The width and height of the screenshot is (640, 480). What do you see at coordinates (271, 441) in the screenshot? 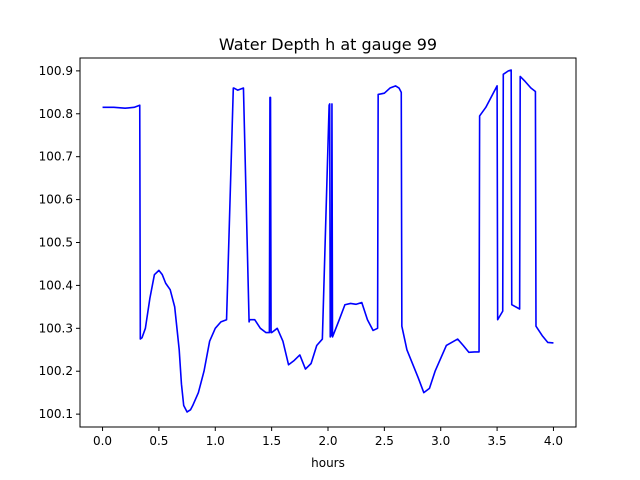
I see `x-tick-label: 1.5` at bounding box center [271, 441].